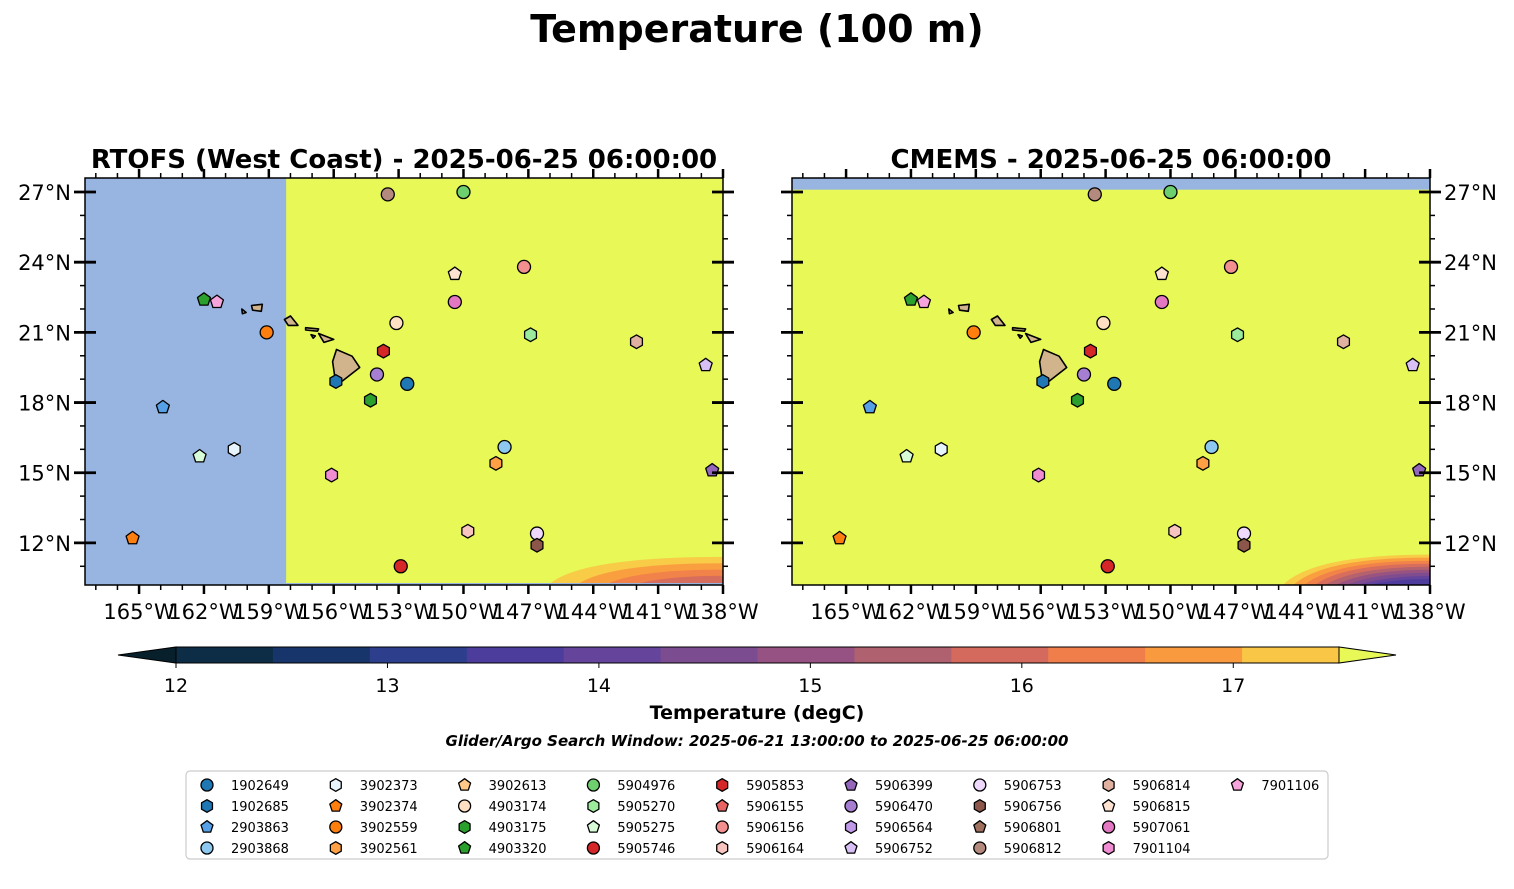 The width and height of the screenshot is (1514, 889). What do you see at coordinates (373, 807) in the screenshot?
I see `legend-item: 3902374` at bounding box center [373, 807].